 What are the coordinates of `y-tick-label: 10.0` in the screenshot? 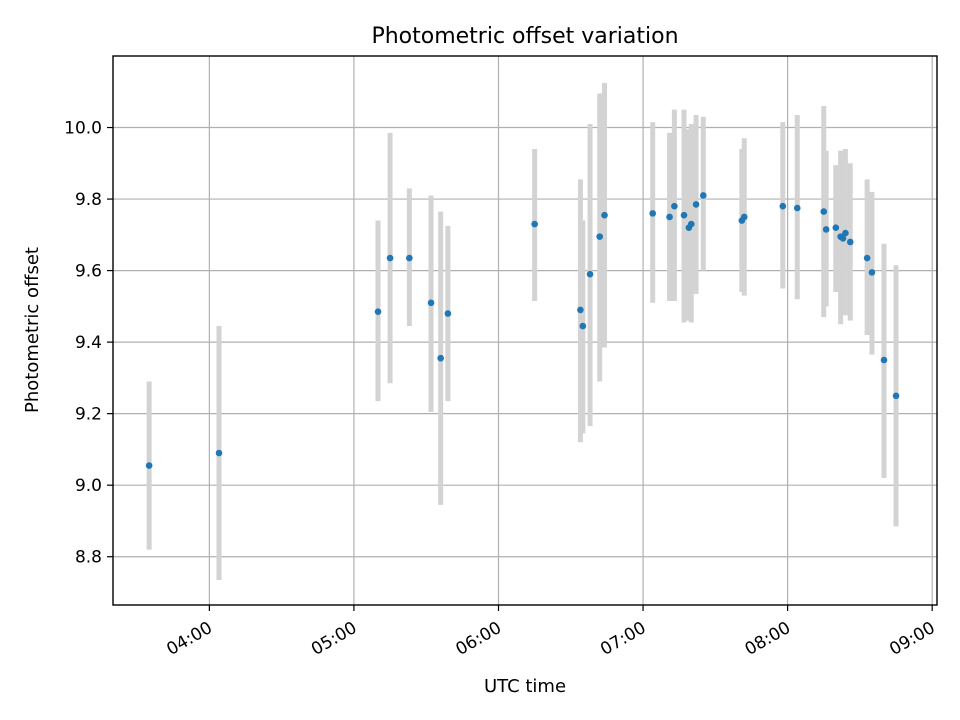 It's located at (83, 129).